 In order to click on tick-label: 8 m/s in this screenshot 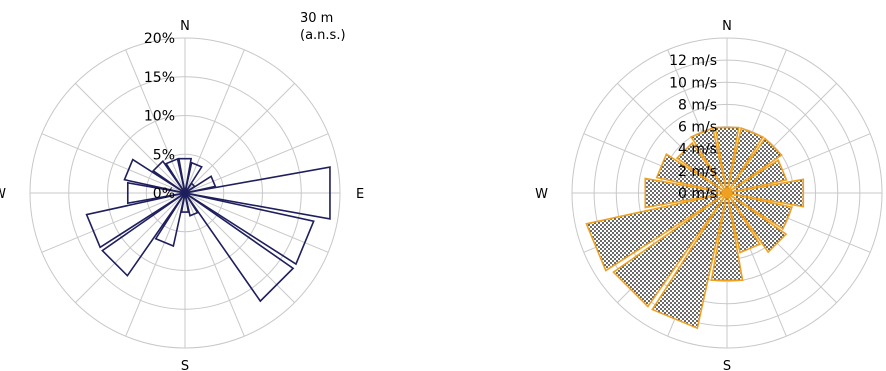, I will do `click(697, 105)`.